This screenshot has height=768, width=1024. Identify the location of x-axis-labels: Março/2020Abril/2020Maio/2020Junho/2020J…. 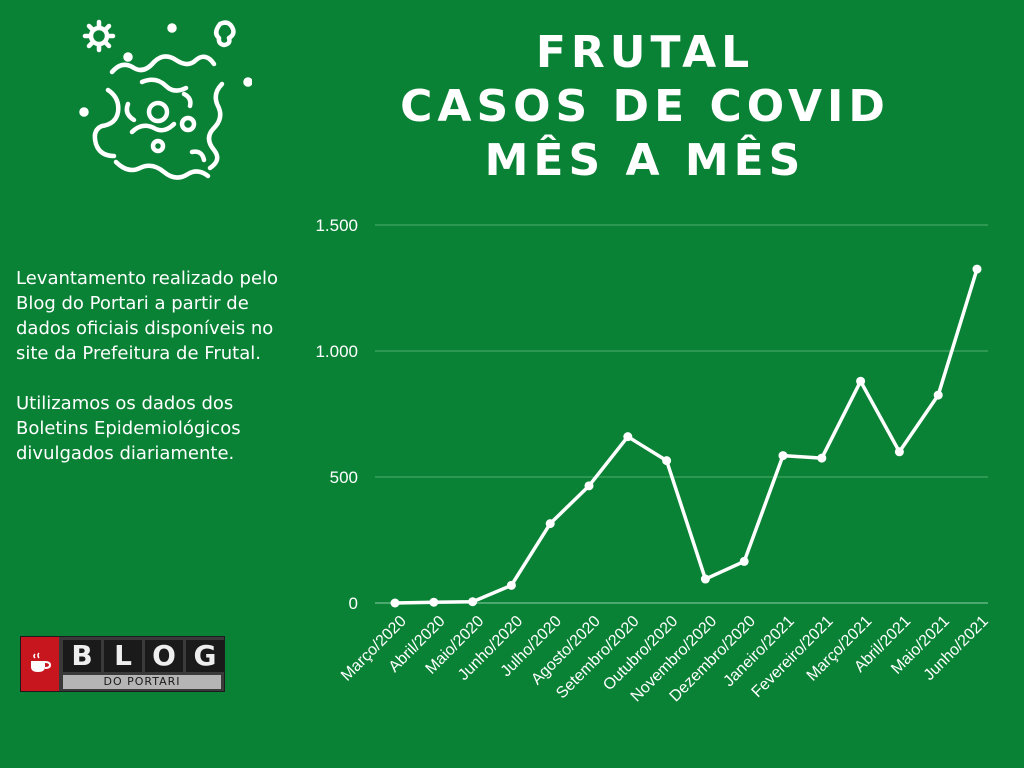
(665, 659).